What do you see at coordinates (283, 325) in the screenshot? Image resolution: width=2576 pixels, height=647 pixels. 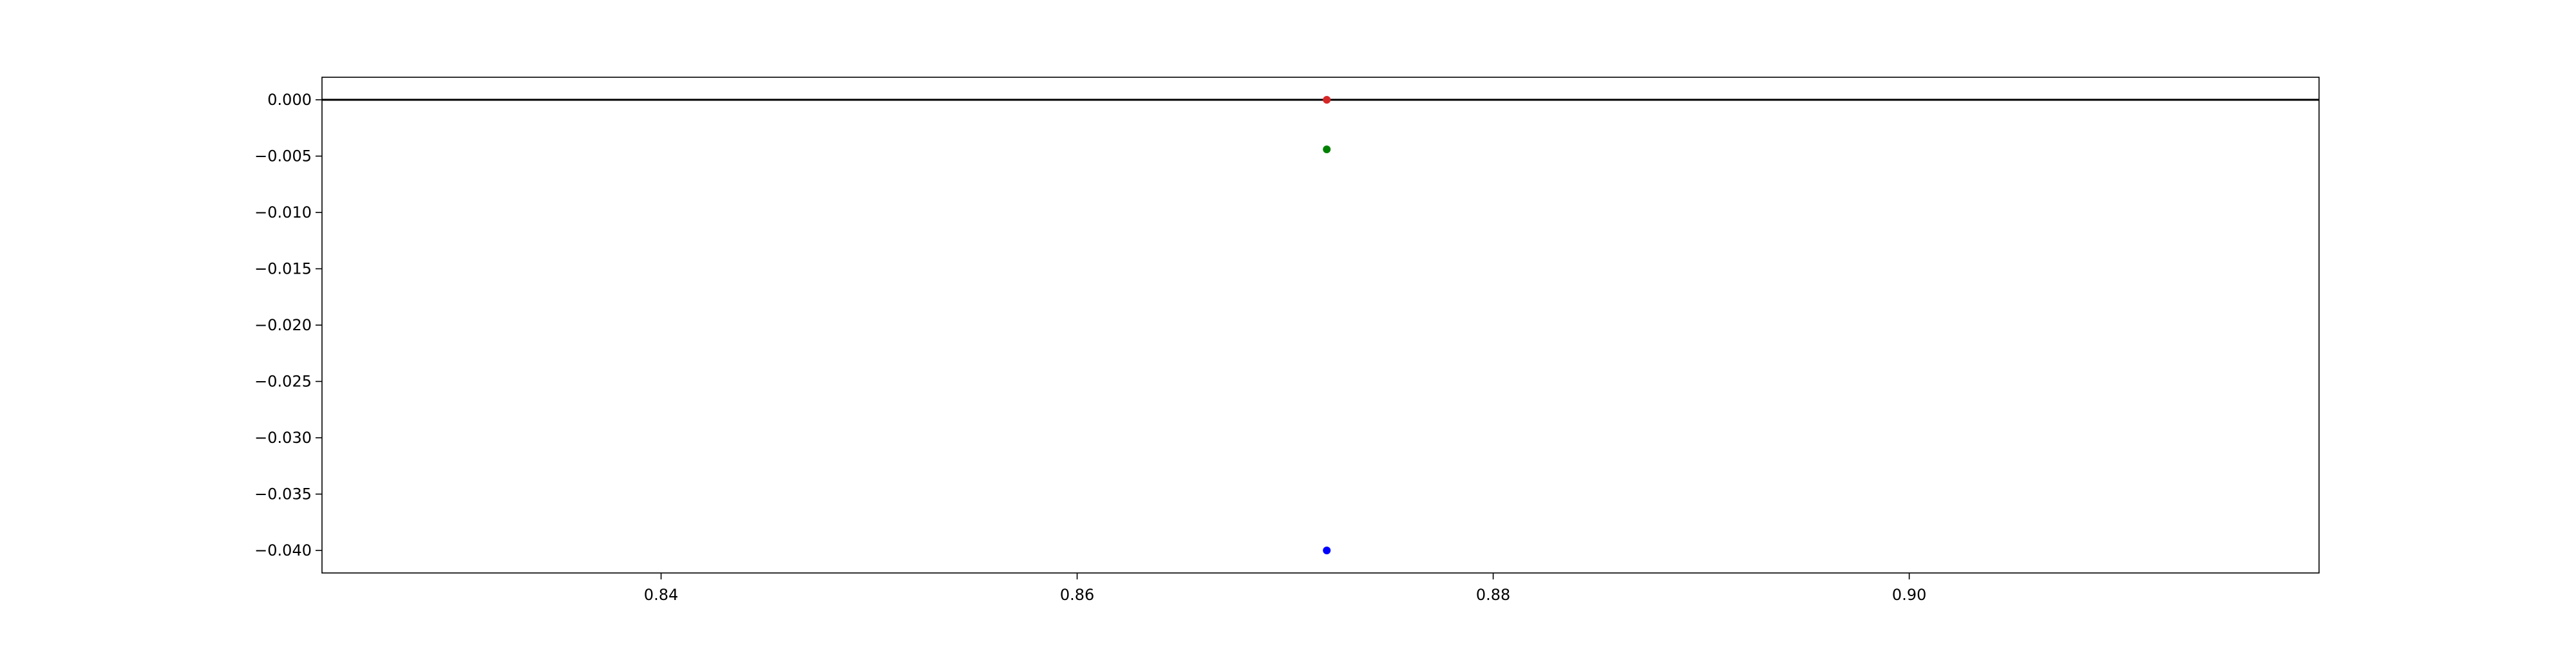 I see `y-tick-label: −0.020` at bounding box center [283, 325].